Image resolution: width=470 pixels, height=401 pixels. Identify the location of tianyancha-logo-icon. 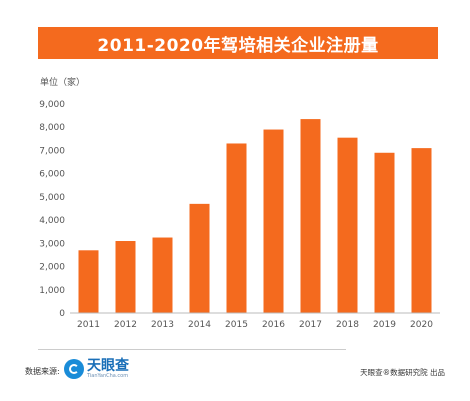
(74, 369).